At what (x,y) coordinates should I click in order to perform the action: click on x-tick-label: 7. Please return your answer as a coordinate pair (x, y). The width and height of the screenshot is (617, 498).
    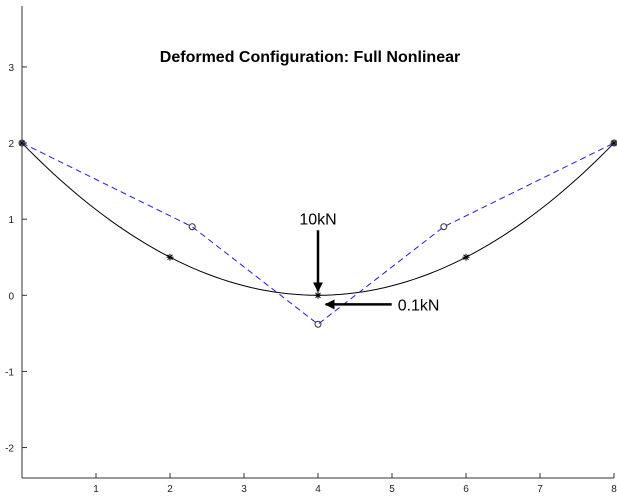
    Looking at the image, I should click on (540, 489).